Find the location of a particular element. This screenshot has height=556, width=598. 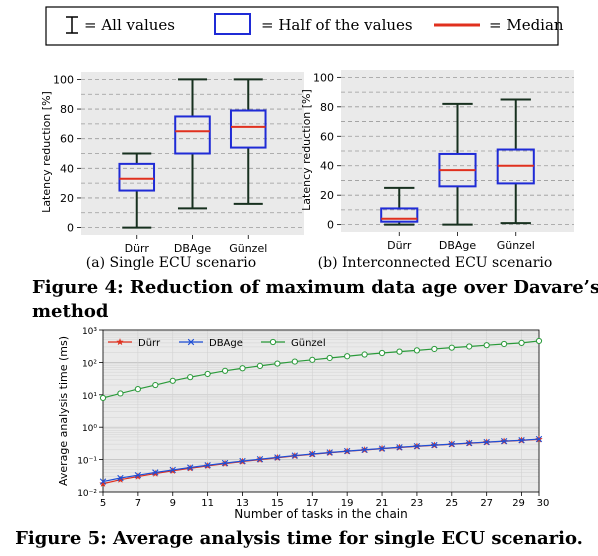

y-tick-label: 10² is located at coordinates (89, 364).